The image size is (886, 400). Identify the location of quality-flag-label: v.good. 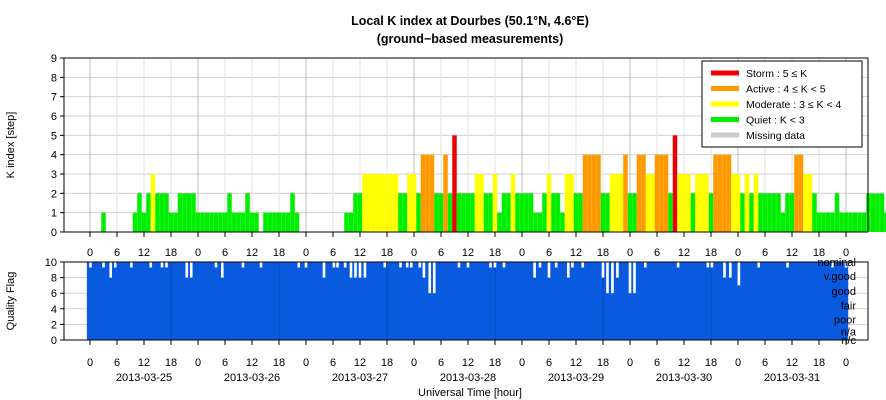
(840, 277).